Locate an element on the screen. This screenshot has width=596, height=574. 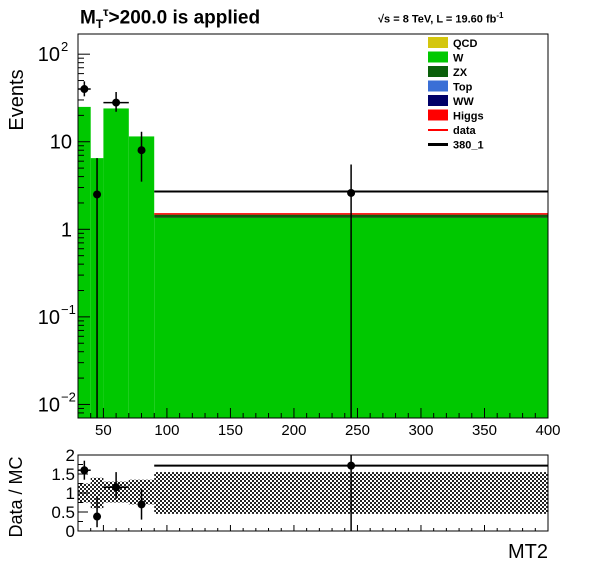
lumi-exp: -1 is located at coordinates (500, 15).